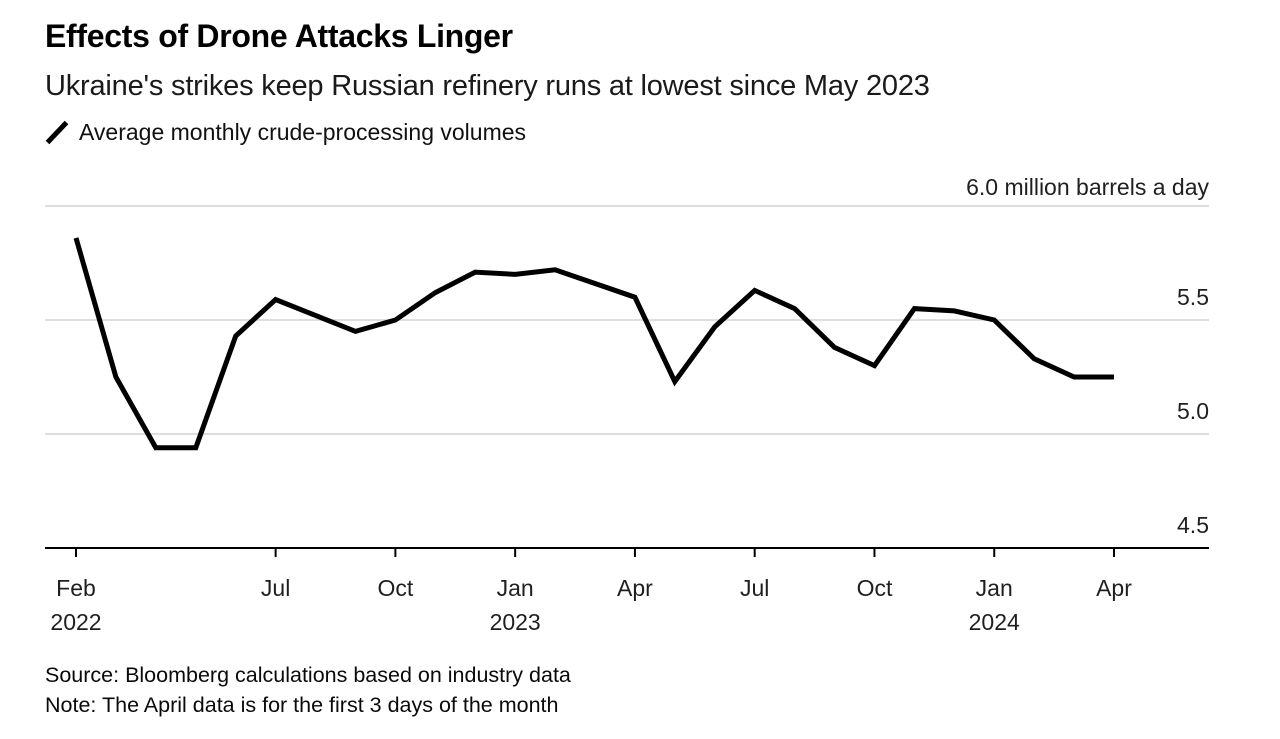  Describe the element at coordinates (76, 588) in the screenshot. I see `x-tick-label-month: Feb` at that location.